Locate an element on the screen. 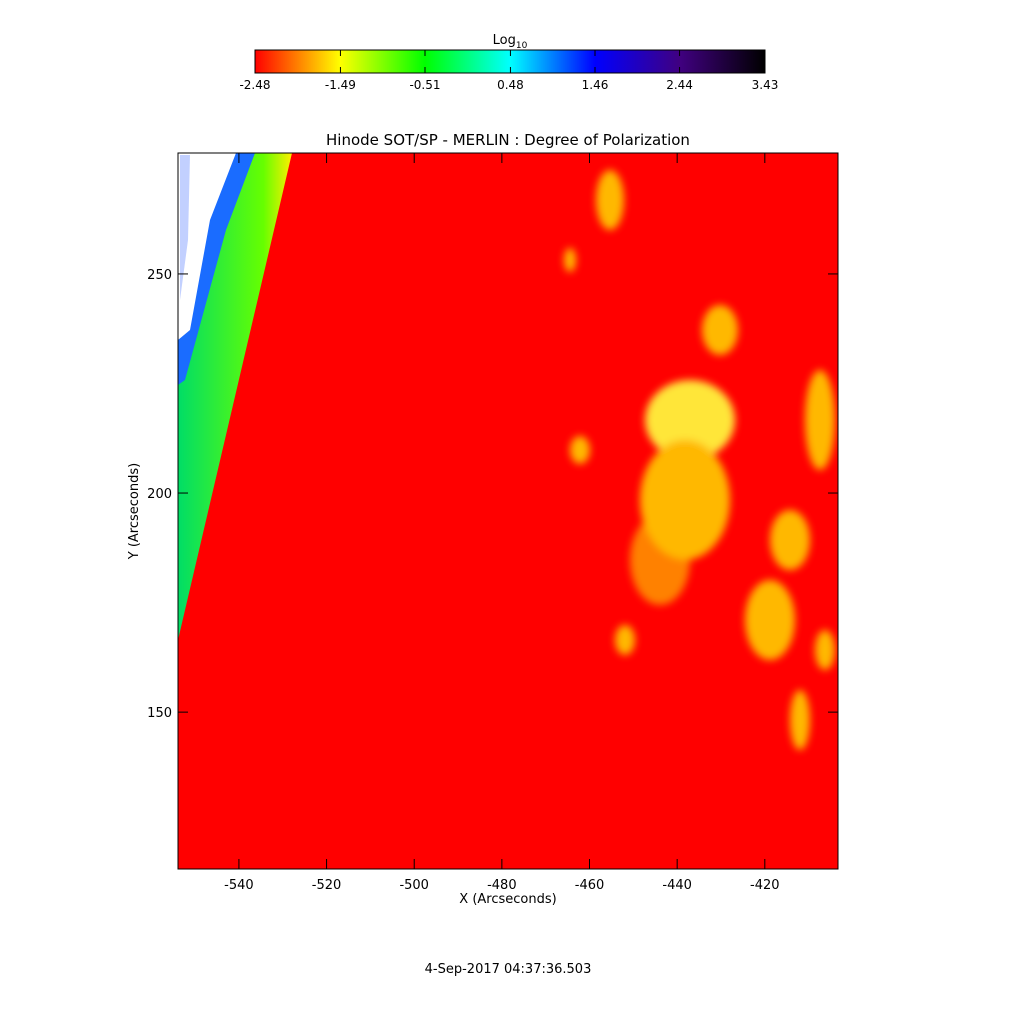 The height and width of the screenshot is (1028, 1017). colorbar-label: Log10 is located at coordinates (510, 42).